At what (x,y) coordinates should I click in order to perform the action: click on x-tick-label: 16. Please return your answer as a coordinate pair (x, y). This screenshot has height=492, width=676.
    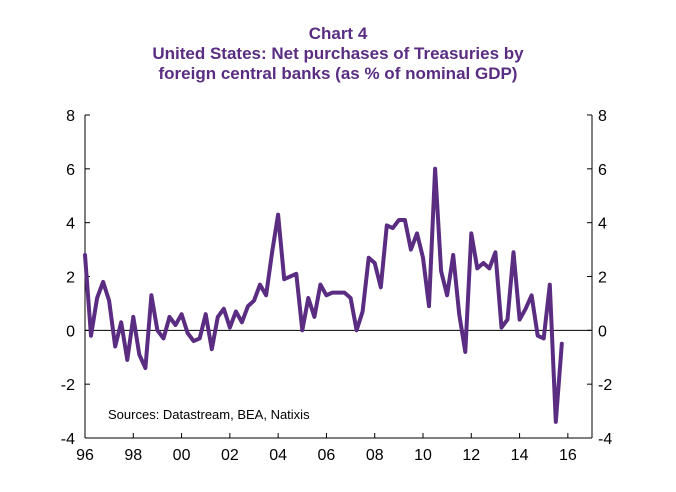
    Looking at the image, I should click on (568, 455).